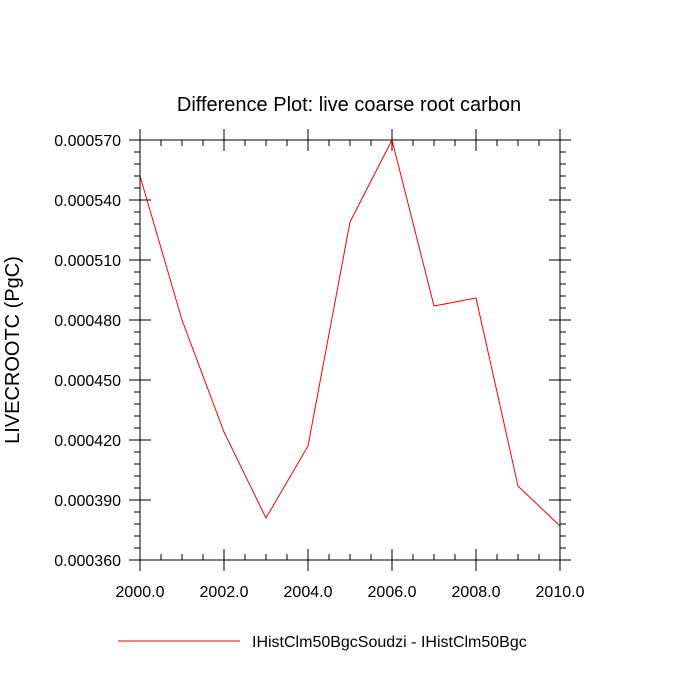  Describe the element at coordinates (87, 201) in the screenshot. I see `y-tick-label: 0.000540` at that location.